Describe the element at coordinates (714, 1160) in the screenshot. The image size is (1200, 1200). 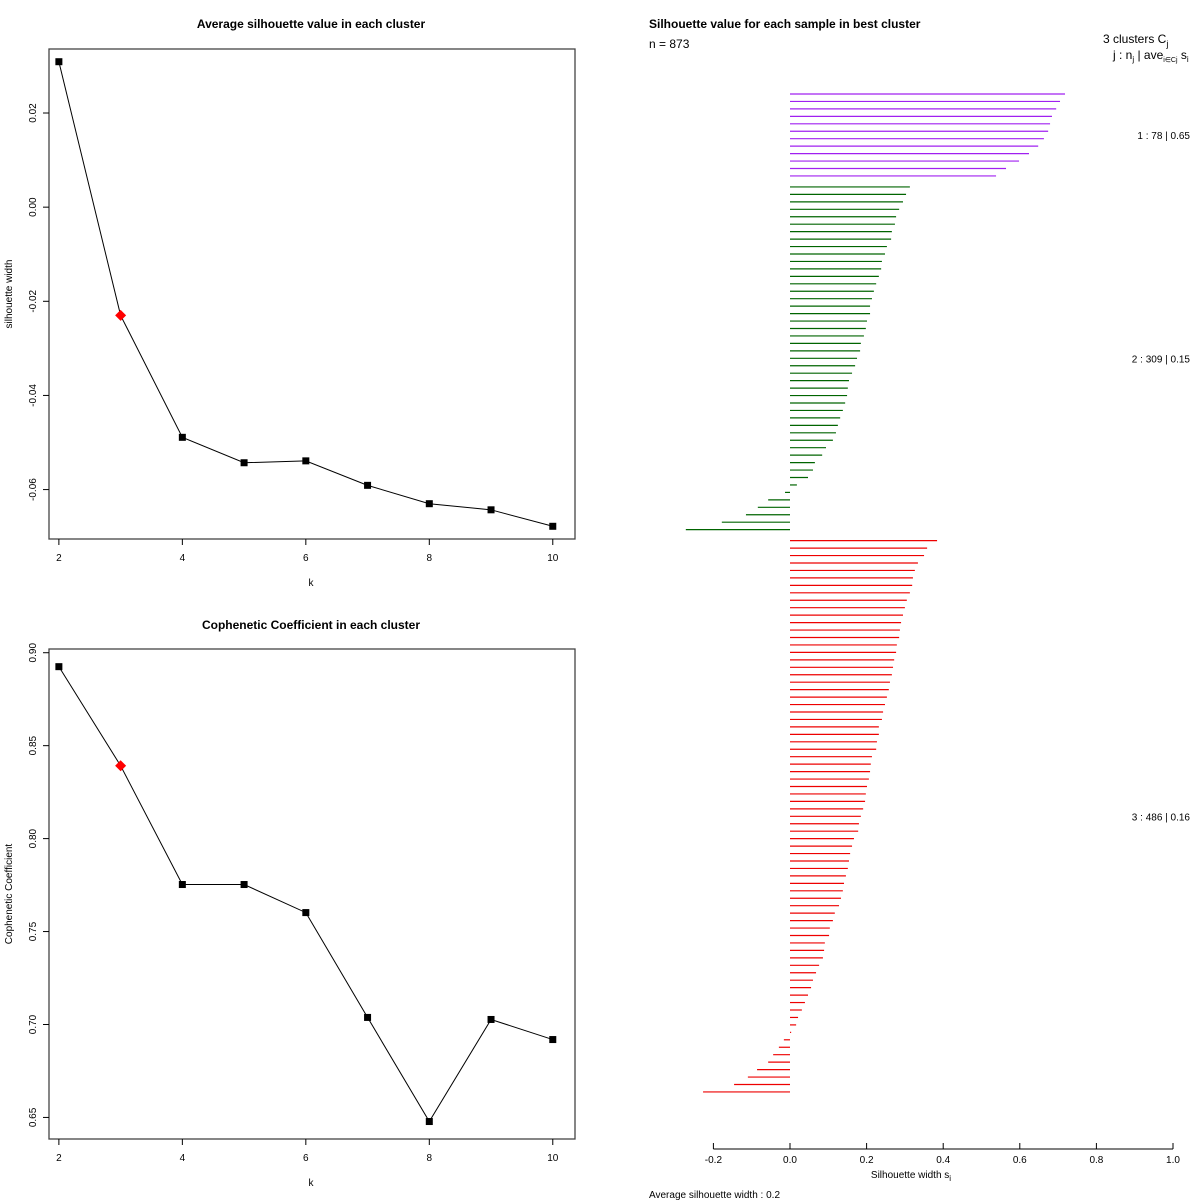
I see `x-tick-label: -0.2` at that location.